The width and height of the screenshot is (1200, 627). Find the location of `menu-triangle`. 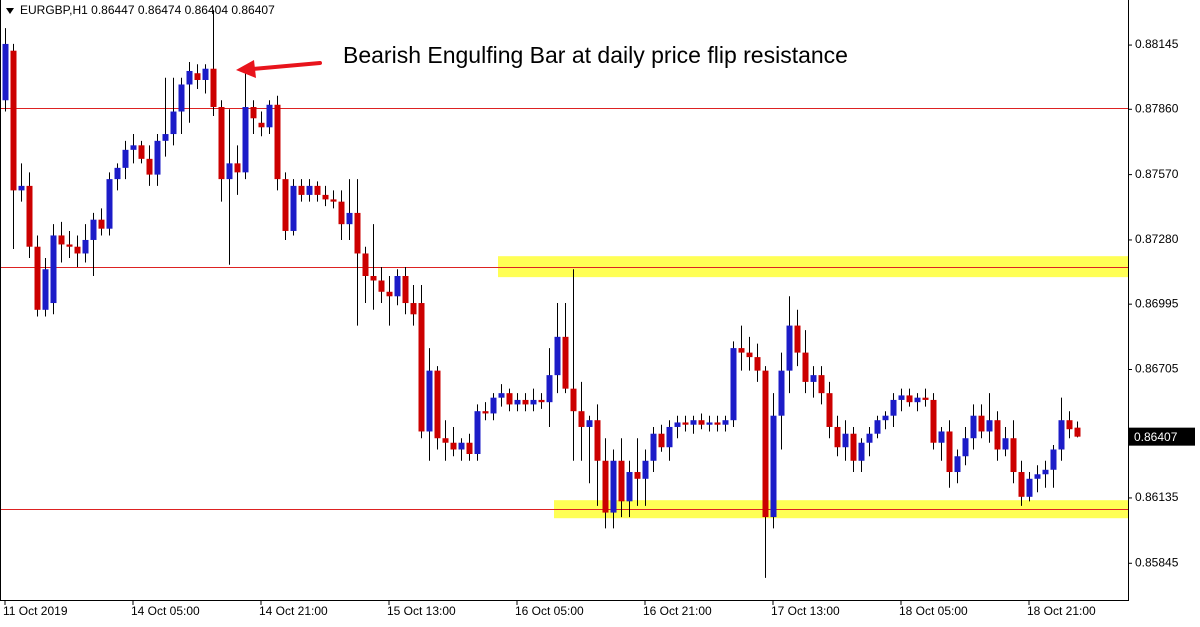

menu-triangle is located at coordinates (10, 11).